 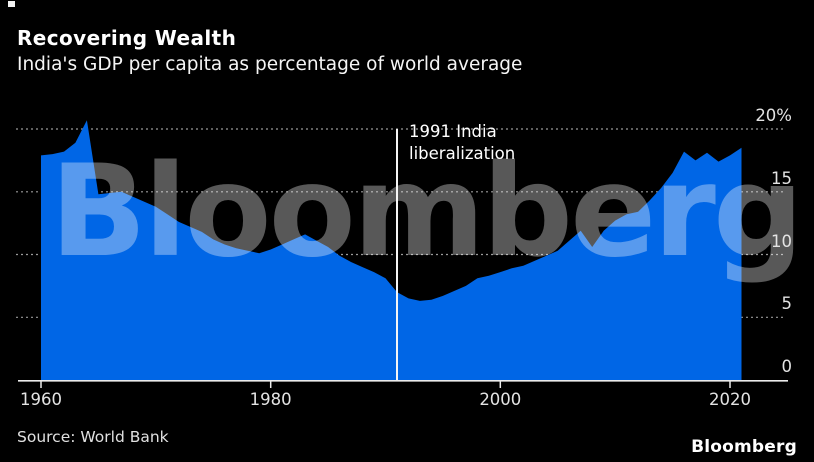 I want to click on y-axis-label: 15, so click(x=781, y=178).